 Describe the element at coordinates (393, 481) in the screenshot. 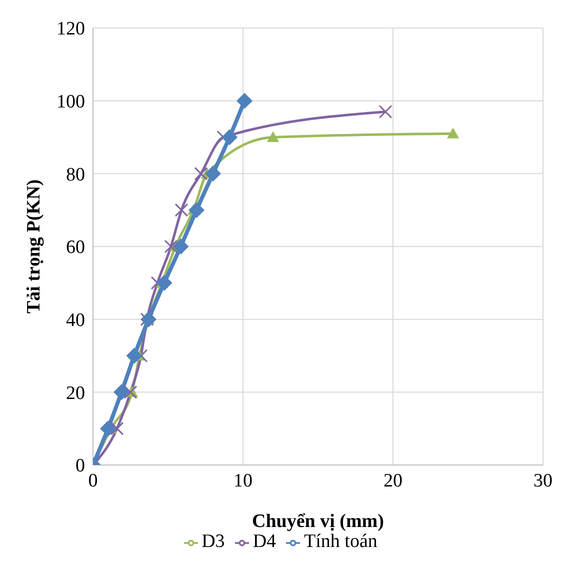

I see `x-tick-label: 20` at that location.